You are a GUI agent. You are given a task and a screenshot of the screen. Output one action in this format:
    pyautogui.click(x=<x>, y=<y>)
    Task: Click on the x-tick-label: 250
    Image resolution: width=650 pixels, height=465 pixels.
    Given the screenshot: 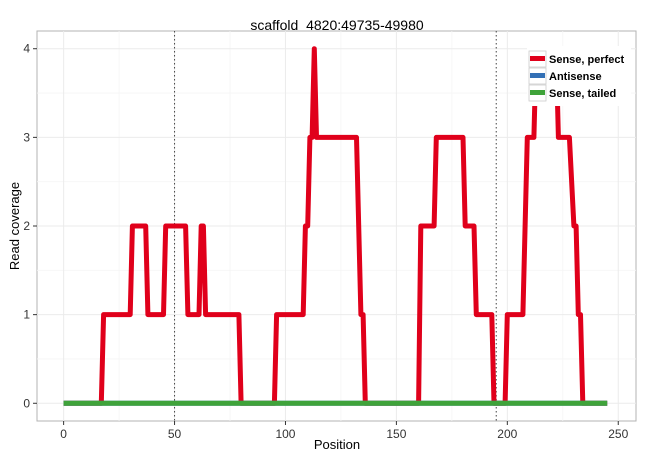 What is the action you would take?
    pyautogui.click(x=618, y=434)
    